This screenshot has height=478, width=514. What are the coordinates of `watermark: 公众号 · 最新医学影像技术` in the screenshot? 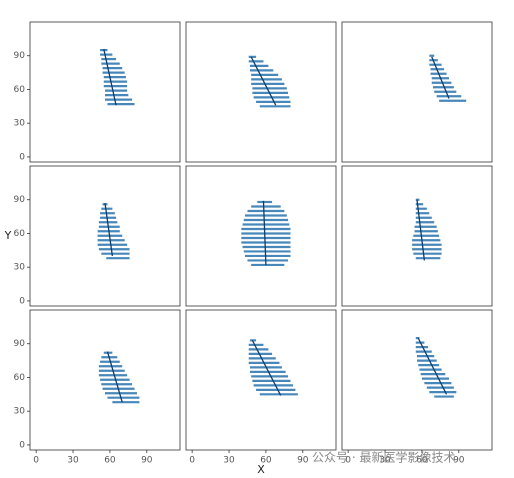 It's located at (383, 457).